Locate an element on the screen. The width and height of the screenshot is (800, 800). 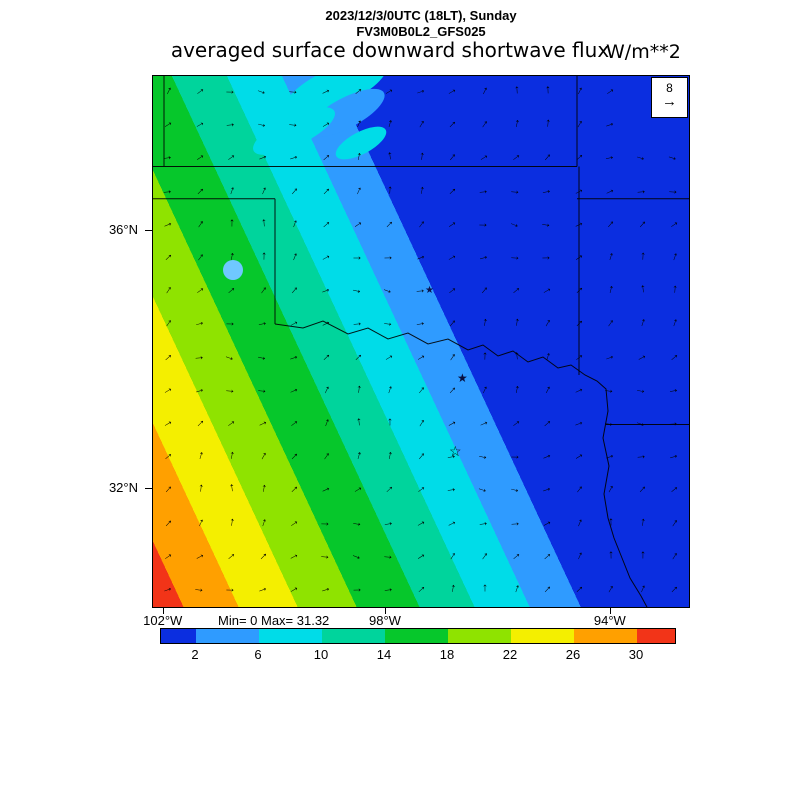
colorbar-tick-label: 2 is located at coordinates (195, 654).